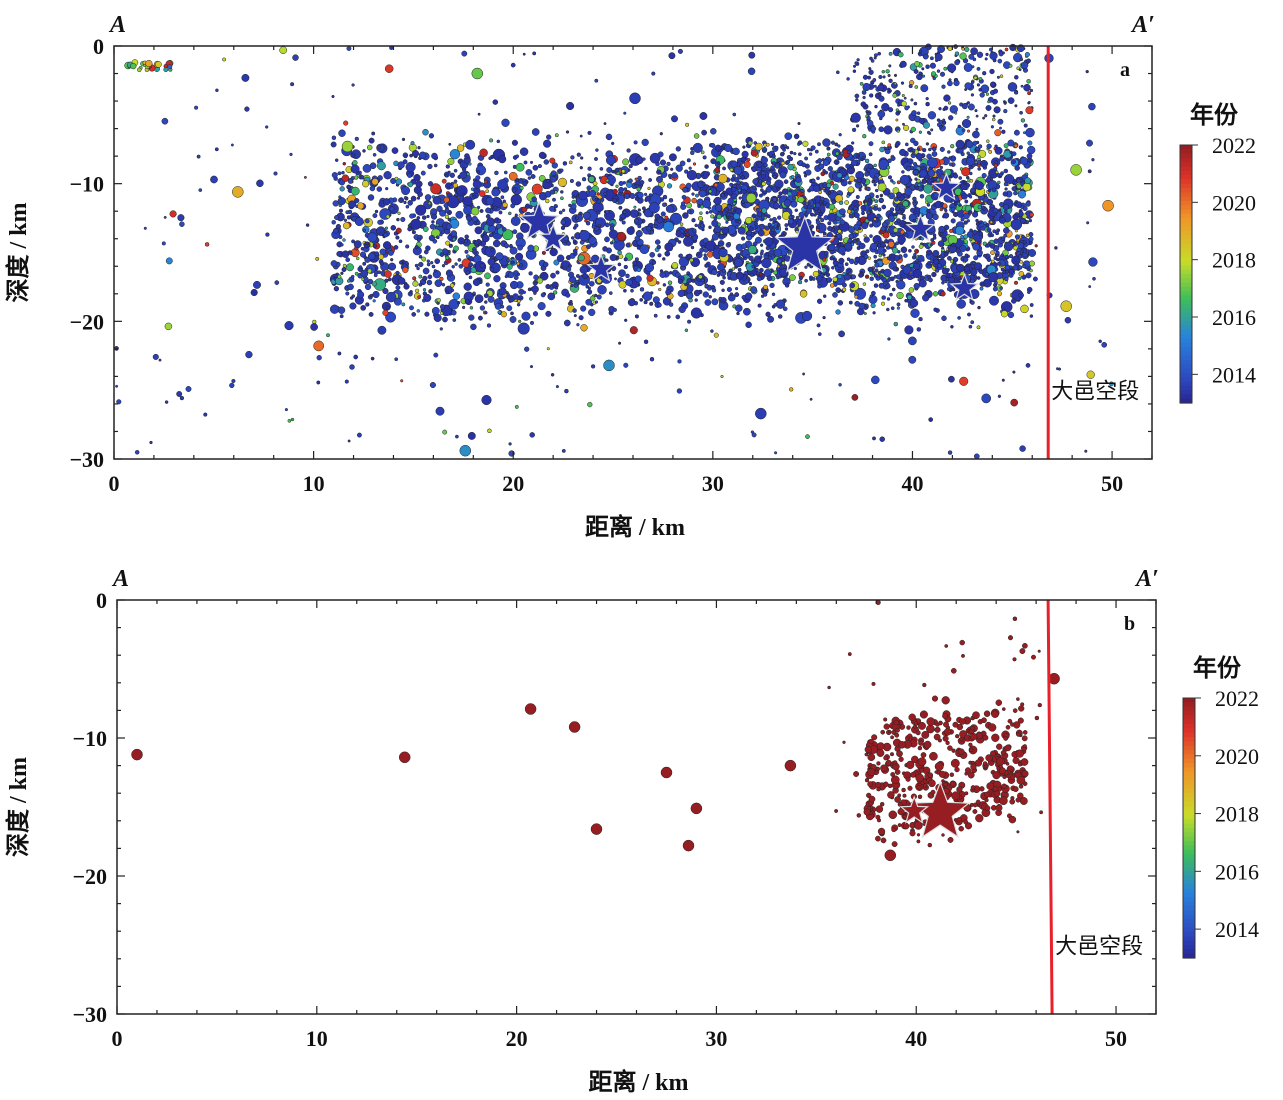 The height and width of the screenshot is (1100, 1283). I want to click on panel-b-fault-label: 大邑空段, so click(1099, 945).